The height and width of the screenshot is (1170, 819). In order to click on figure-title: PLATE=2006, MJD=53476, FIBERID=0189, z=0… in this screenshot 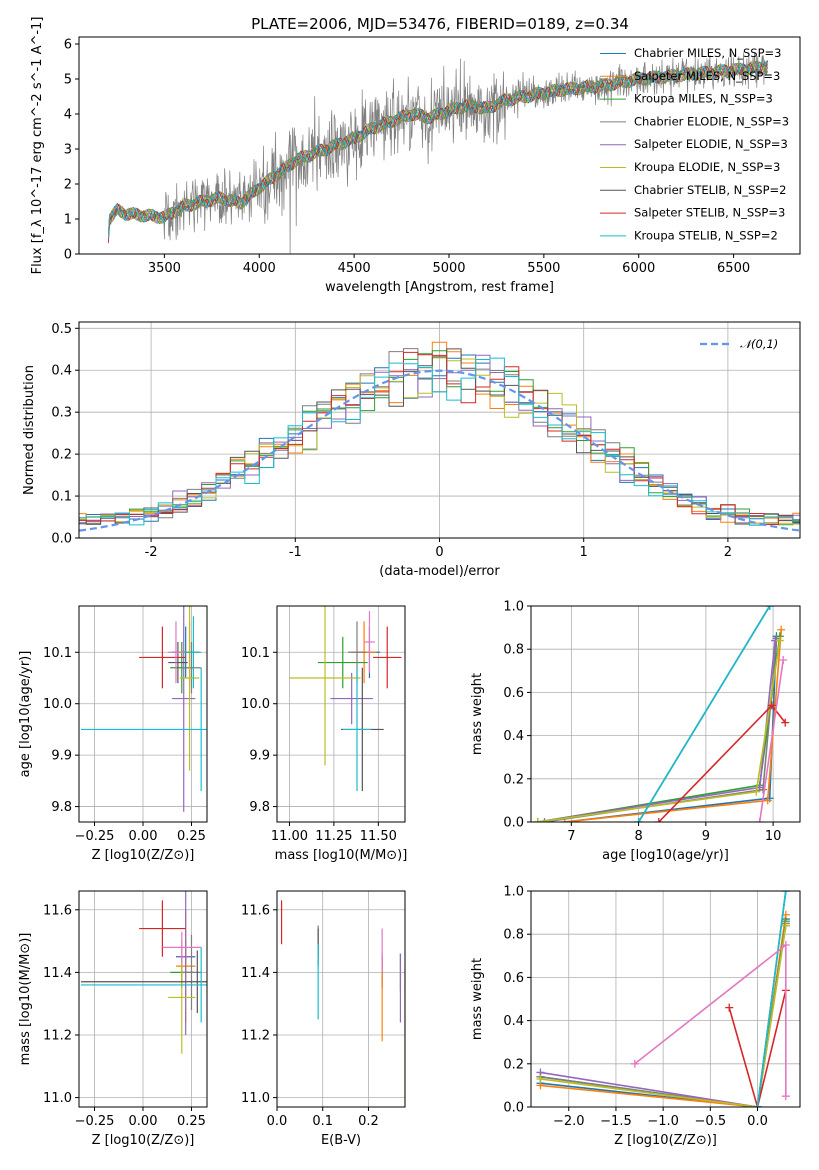, I will do `click(440, 24)`.